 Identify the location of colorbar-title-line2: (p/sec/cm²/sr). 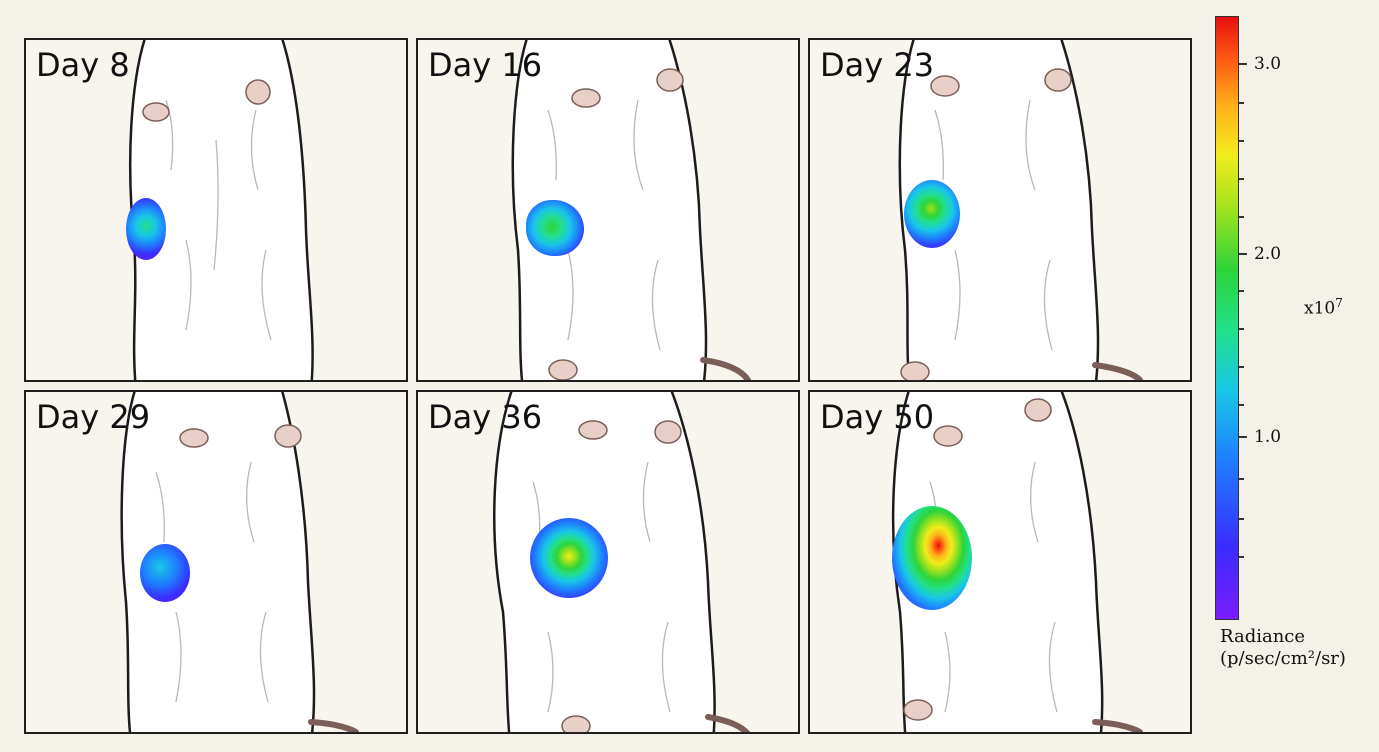
(1283, 658).